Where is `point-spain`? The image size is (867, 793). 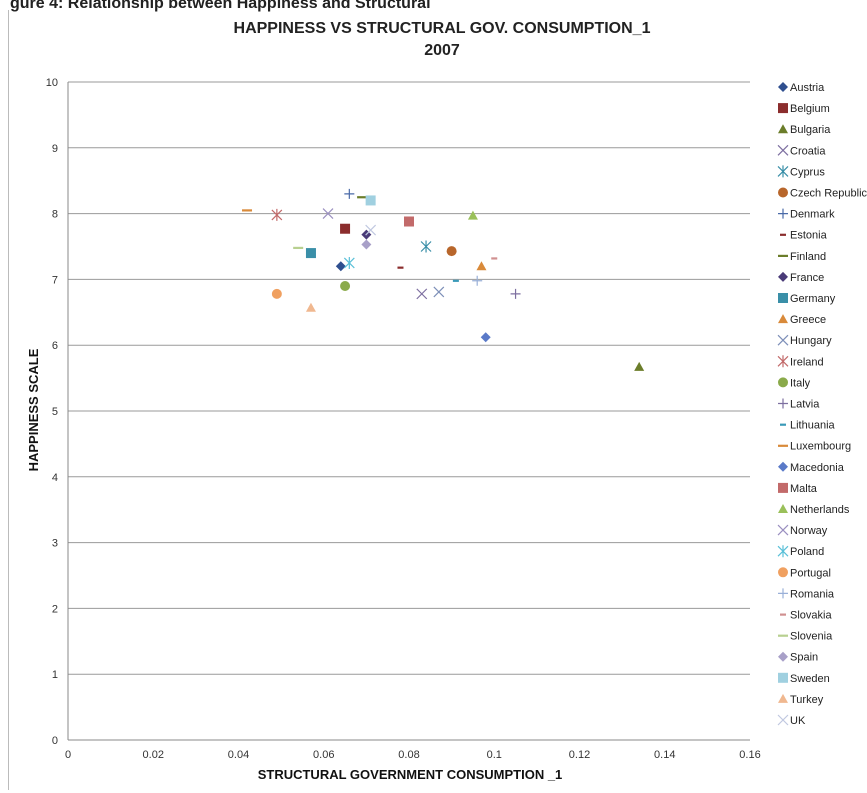 point-spain is located at coordinates (366, 244).